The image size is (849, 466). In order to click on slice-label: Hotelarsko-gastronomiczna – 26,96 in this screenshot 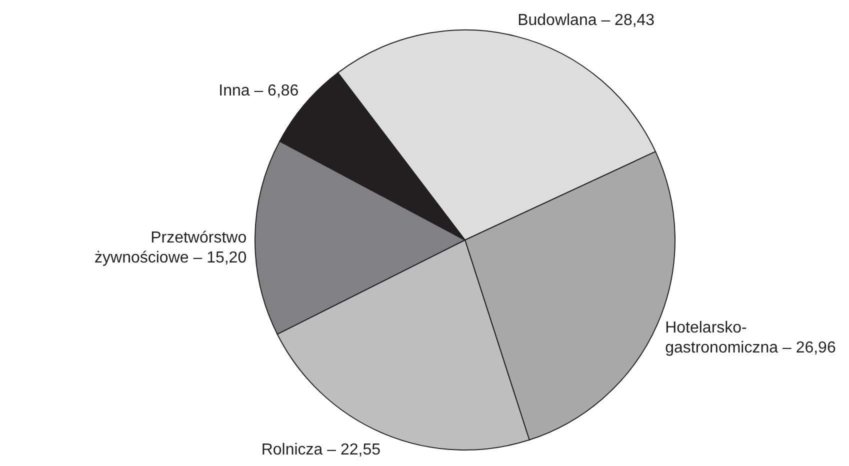, I will do `click(750, 338)`.